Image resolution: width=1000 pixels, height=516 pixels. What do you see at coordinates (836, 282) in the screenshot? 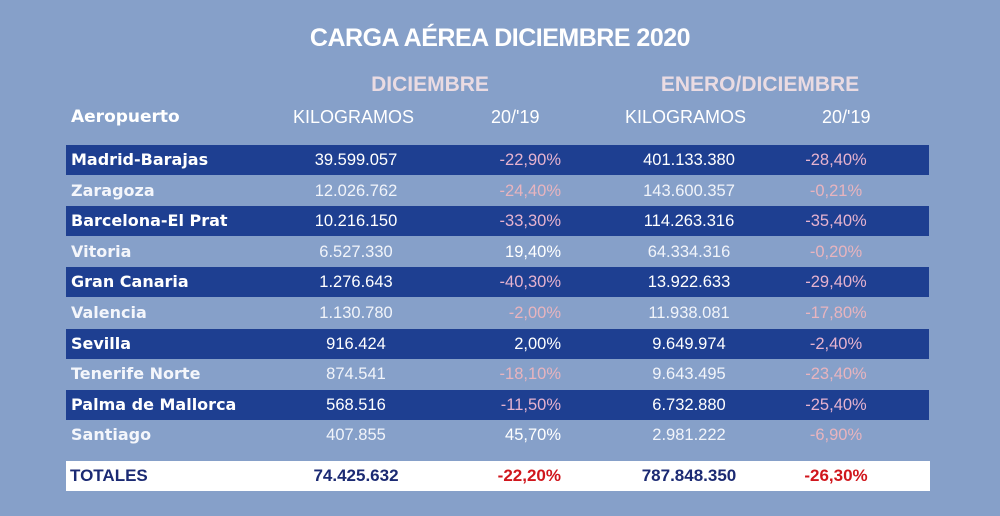
I see `pct-enero-diciembre: -29,40%` at bounding box center [836, 282].